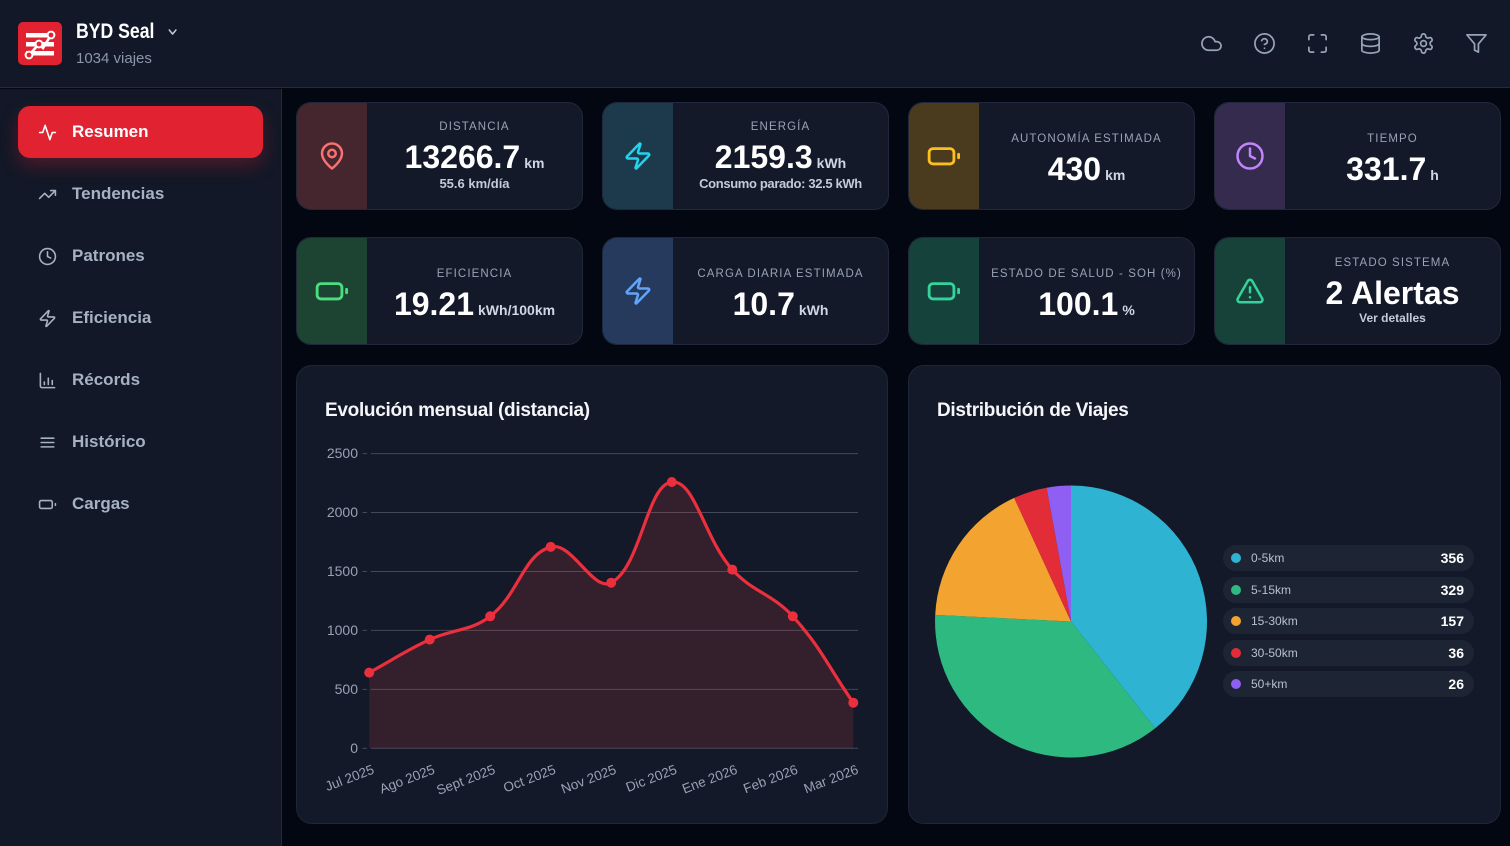 The width and height of the screenshot is (1510, 846). I want to click on svg-text: 1500, so click(342, 571).